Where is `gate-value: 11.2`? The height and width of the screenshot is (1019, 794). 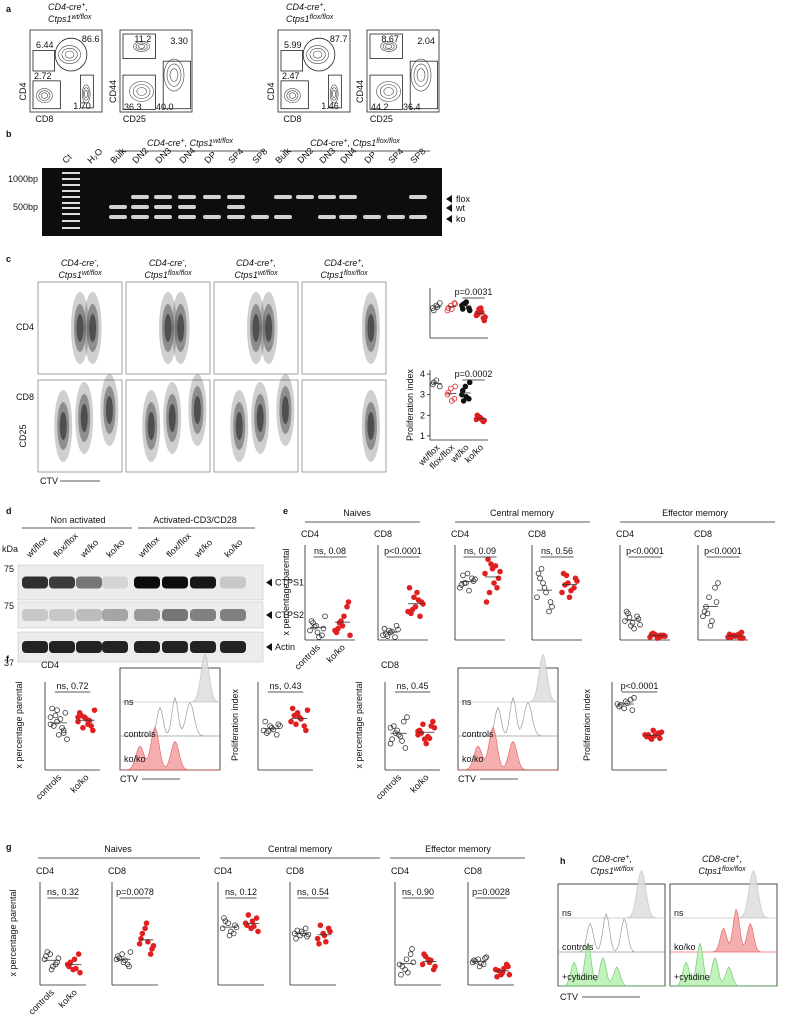
gate-value: 11.2 is located at coordinates (142, 39).